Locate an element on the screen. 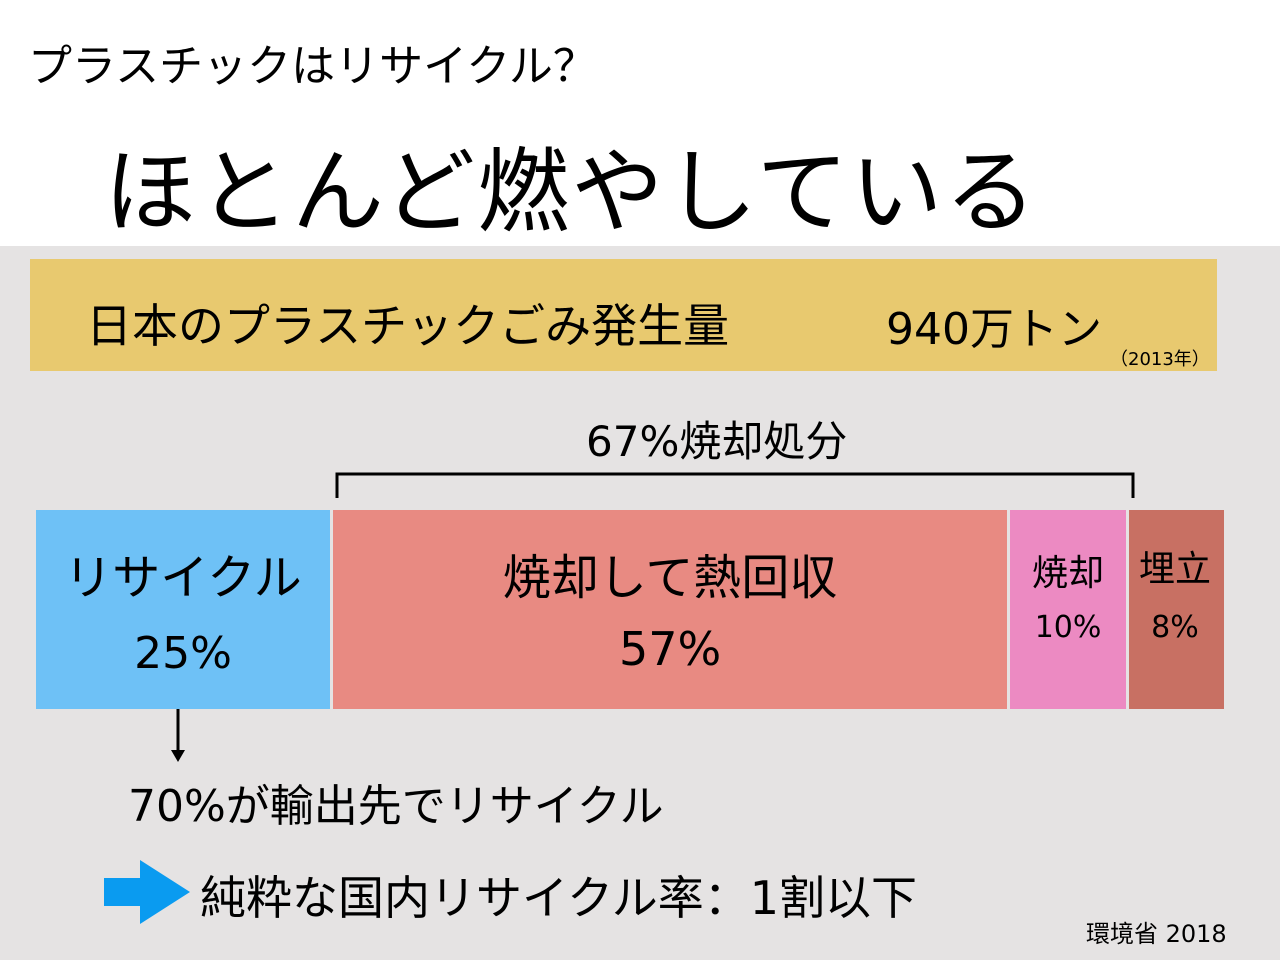 The height and width of the screenshot is (960, 1280). domestic-rate-note: 純粋な国内リサイクル率：1割以下 is located at coordinates (558, 898).